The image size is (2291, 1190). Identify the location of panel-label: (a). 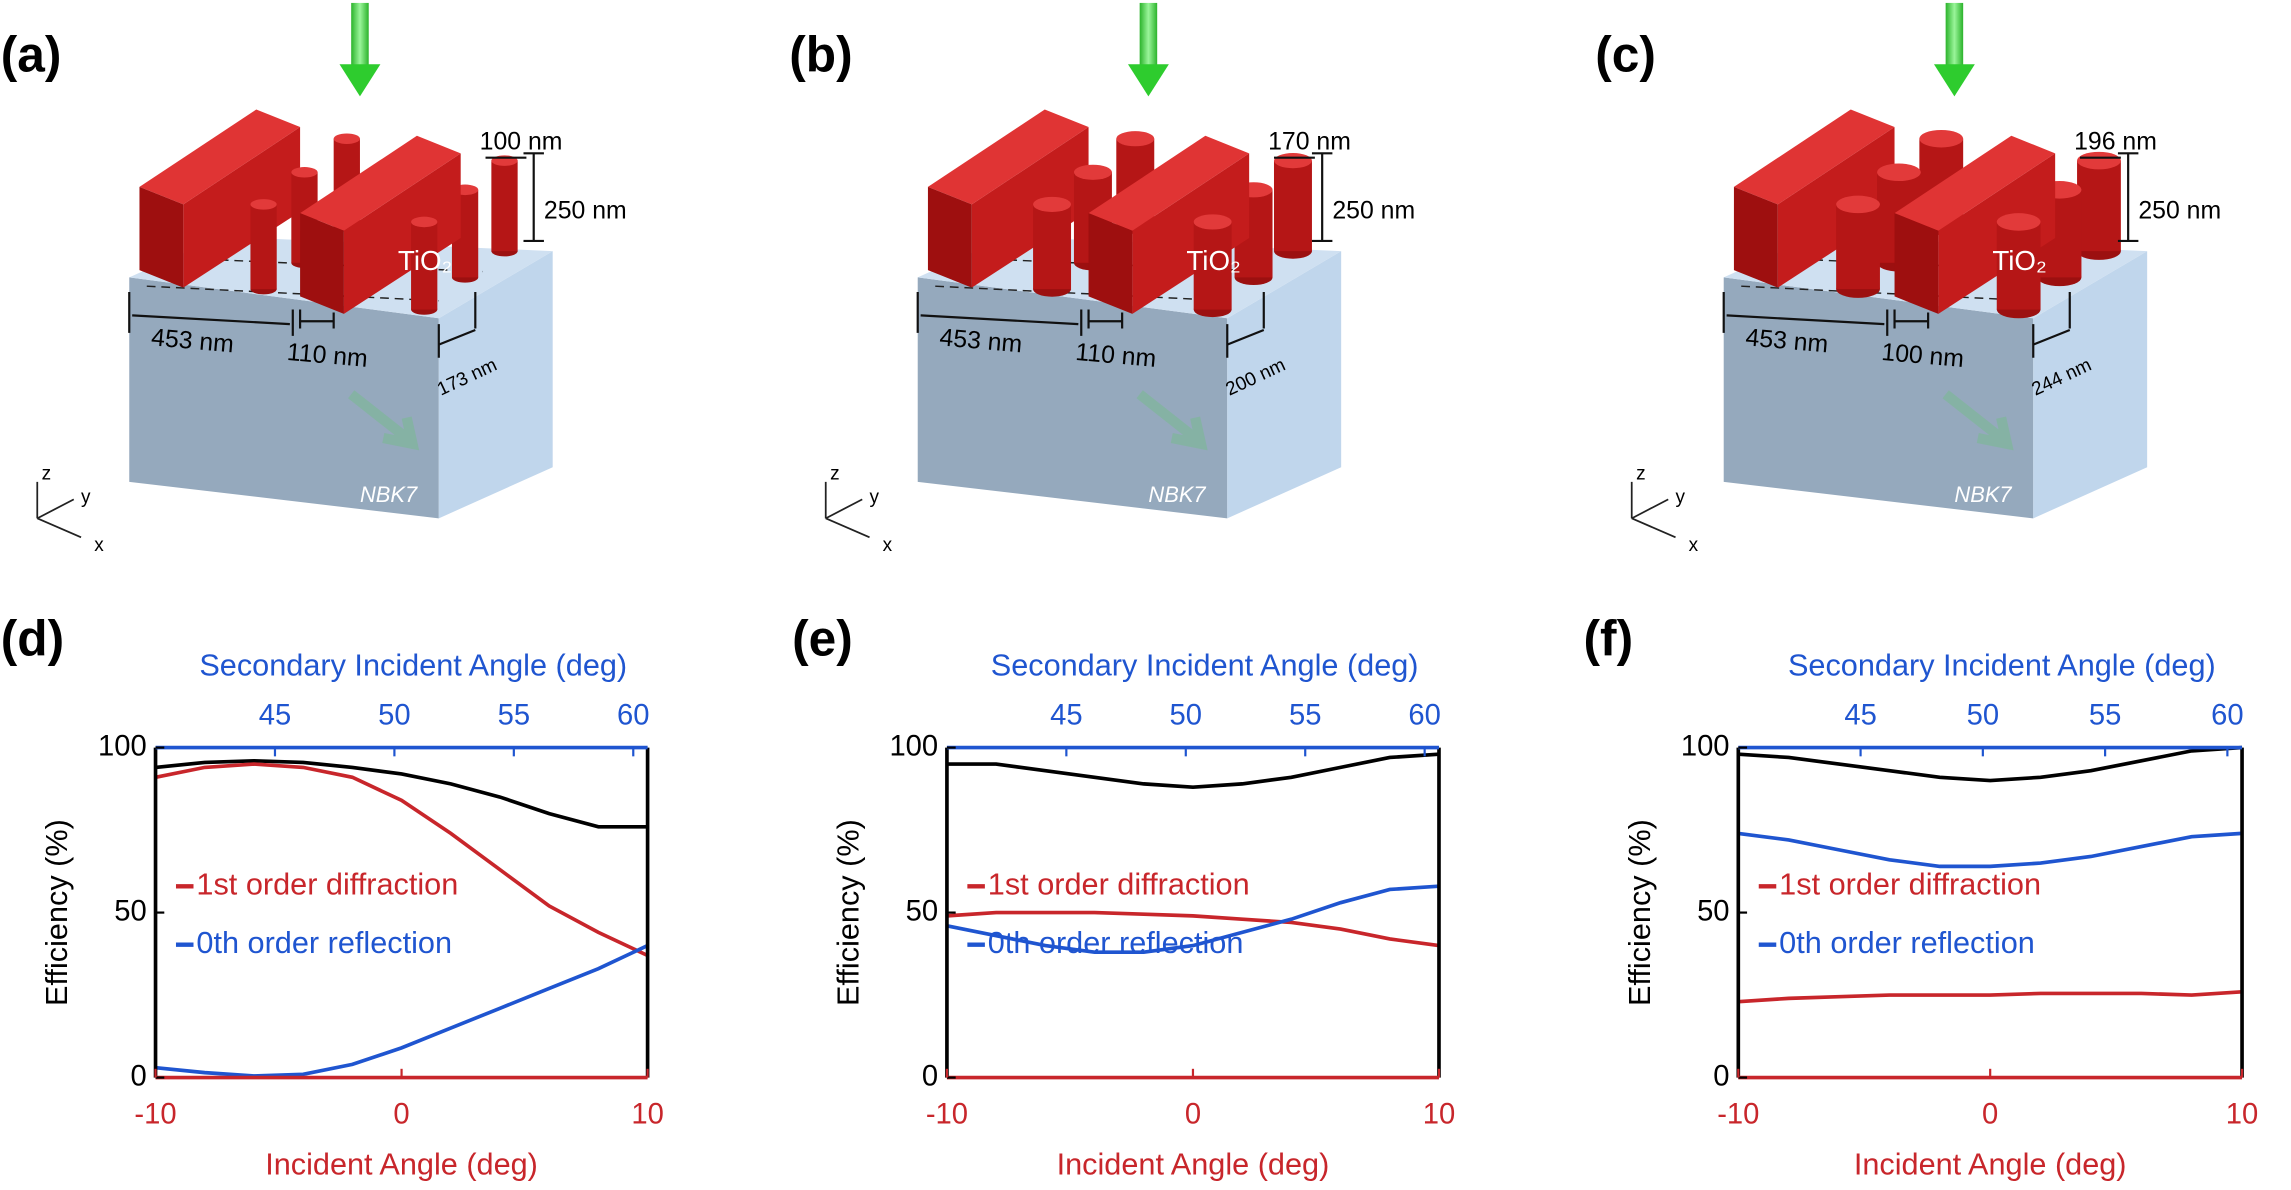
(31, 55).